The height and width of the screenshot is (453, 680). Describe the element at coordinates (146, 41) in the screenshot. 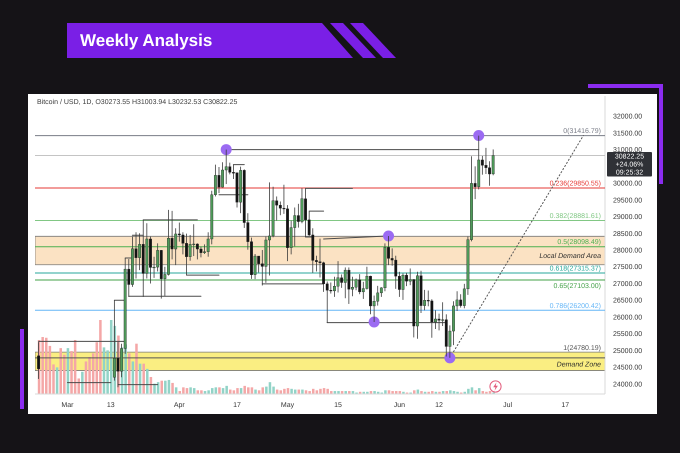

I see `chart-title: Weekly Analysis` at that location.